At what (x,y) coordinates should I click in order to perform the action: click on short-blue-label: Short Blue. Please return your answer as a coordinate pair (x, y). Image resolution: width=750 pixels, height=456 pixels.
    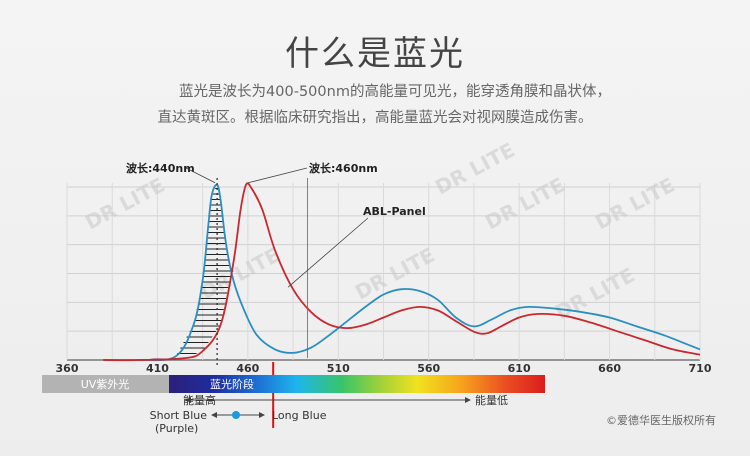
    Looking at the image, I should click on (179, 415).